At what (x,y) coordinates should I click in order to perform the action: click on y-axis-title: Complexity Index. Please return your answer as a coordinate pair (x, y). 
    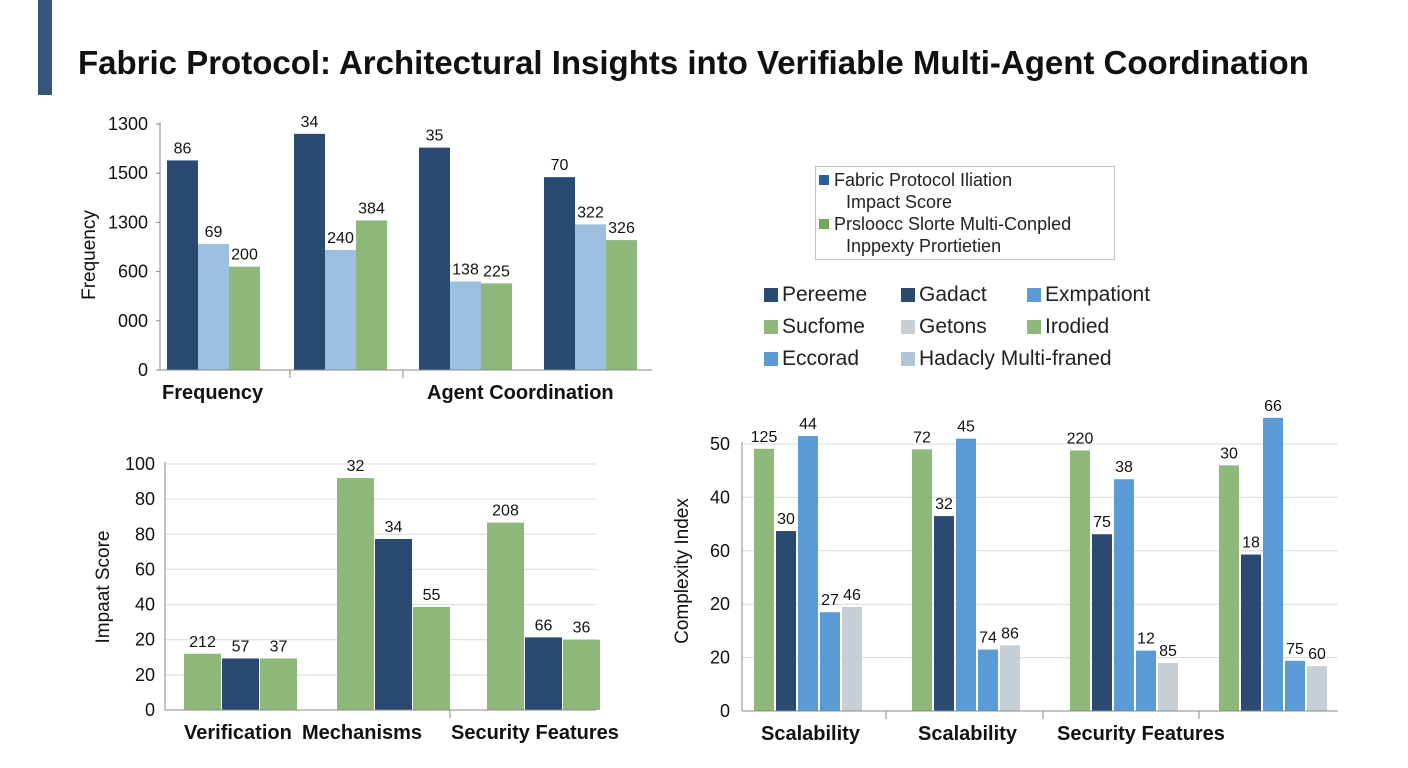
    Looking at the image, I should click on (682, 571).